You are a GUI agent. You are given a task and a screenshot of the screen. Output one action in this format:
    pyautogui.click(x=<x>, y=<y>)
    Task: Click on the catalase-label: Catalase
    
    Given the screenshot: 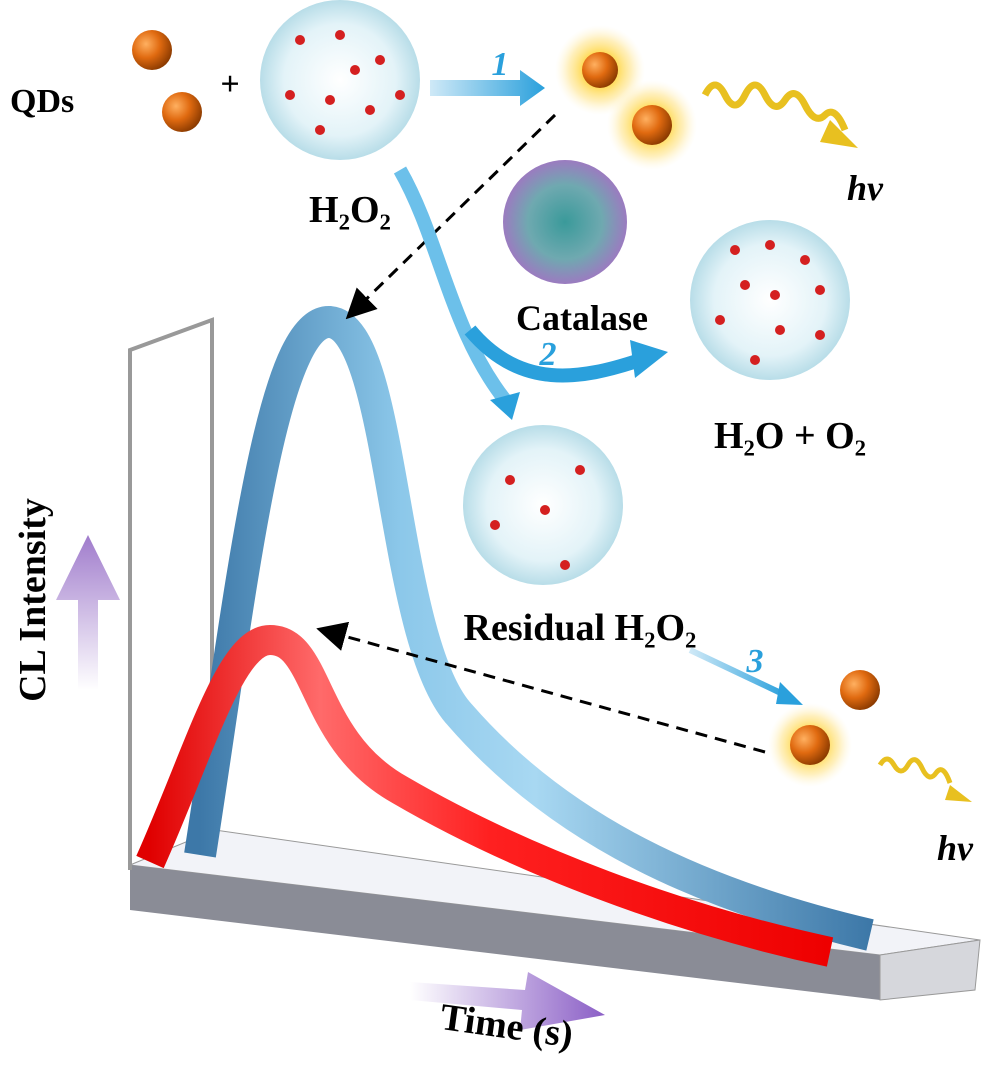 What is the action you would take?
    pyautogui.click(x=582, y=318)
    